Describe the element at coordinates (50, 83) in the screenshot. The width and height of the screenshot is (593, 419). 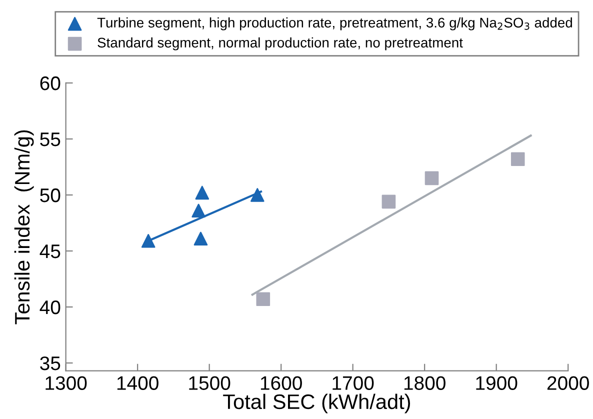
I see `y-tick-label: 60` at that location.